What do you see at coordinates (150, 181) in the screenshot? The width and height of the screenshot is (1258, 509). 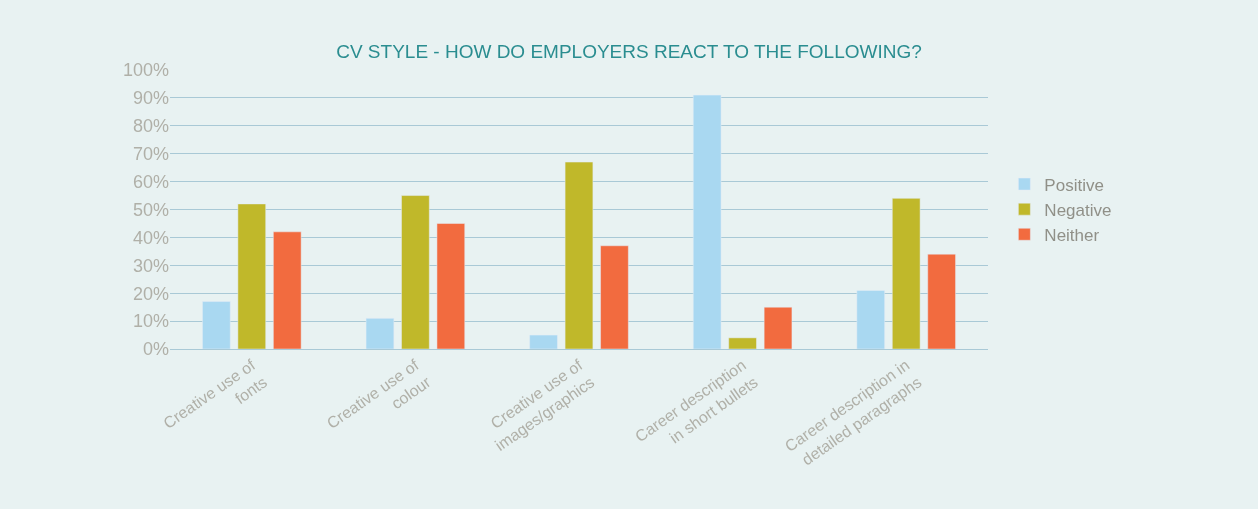 I see `y-tick-label: 60%` at bounding box center [150, 181].